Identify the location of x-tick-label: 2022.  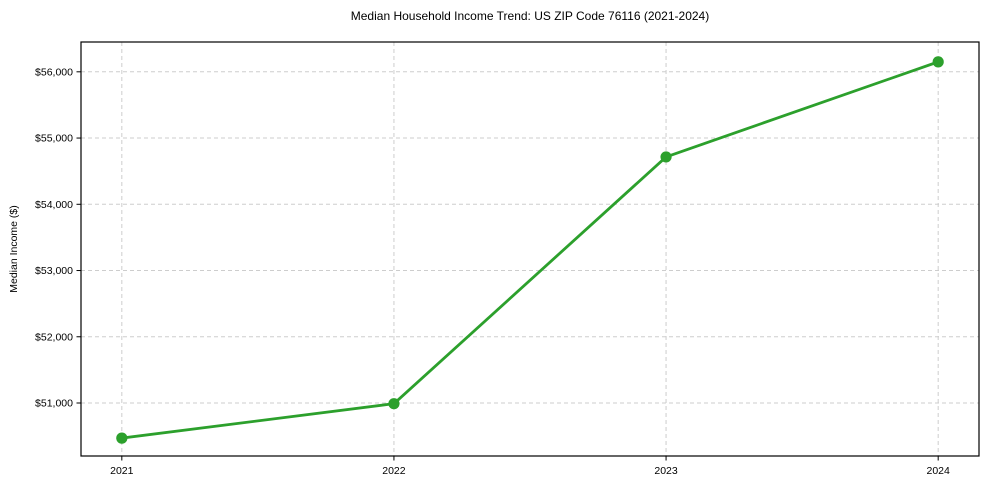
(394, 471).